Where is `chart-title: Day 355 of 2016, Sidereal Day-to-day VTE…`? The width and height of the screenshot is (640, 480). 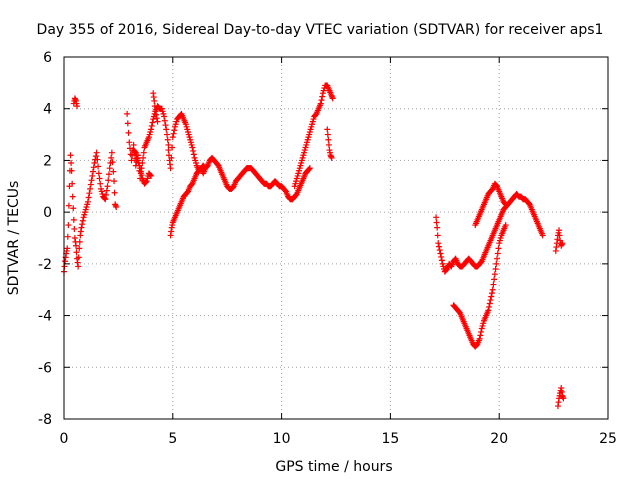
chart-title: Day 355 of 2016, Sidereal Day-to-day VTE… is located at coordinates (320, 30).